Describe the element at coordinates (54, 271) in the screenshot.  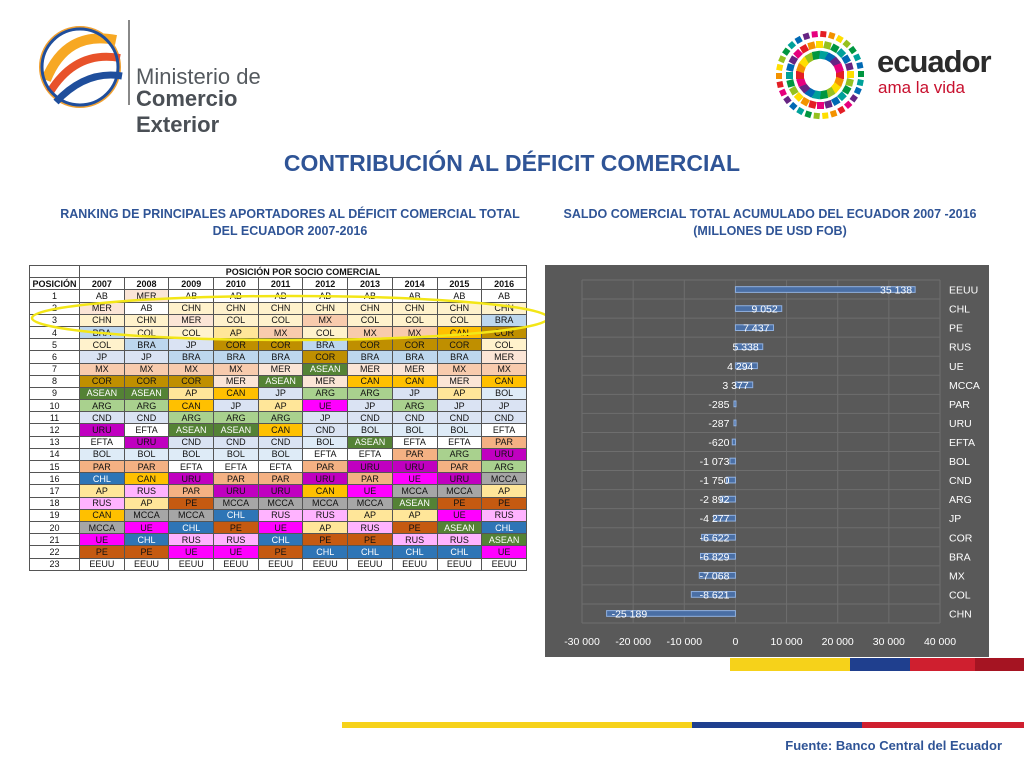
I see `table-corner` at that location.